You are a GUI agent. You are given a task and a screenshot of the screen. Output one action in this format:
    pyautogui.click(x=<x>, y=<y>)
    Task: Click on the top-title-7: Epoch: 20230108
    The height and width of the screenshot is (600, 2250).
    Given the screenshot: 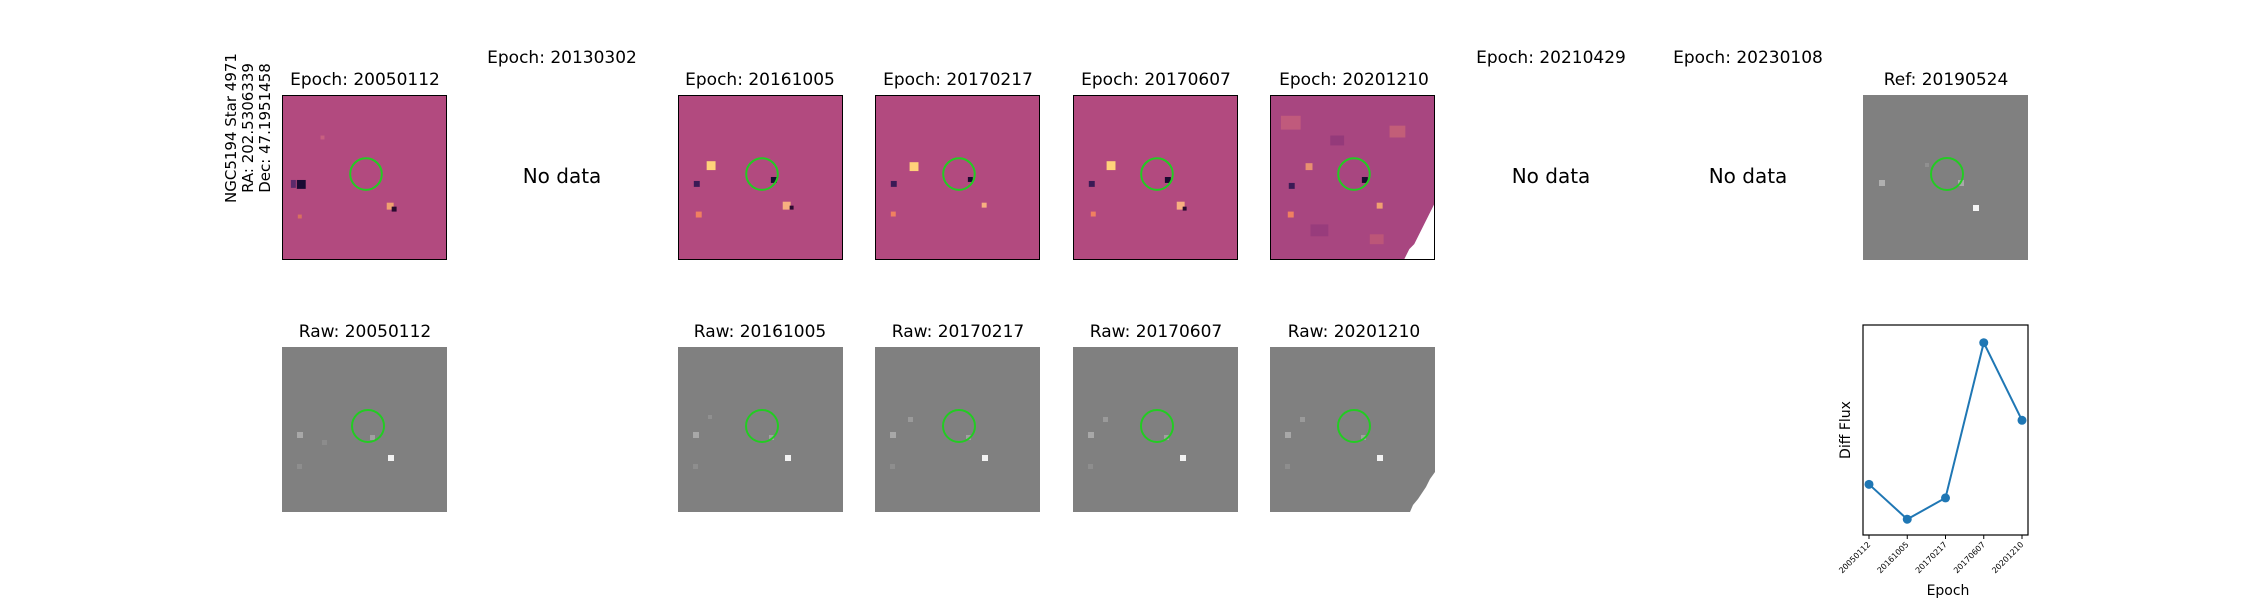 What is the action you would take?
    pyautogui.click(x=1748, y=58)
    